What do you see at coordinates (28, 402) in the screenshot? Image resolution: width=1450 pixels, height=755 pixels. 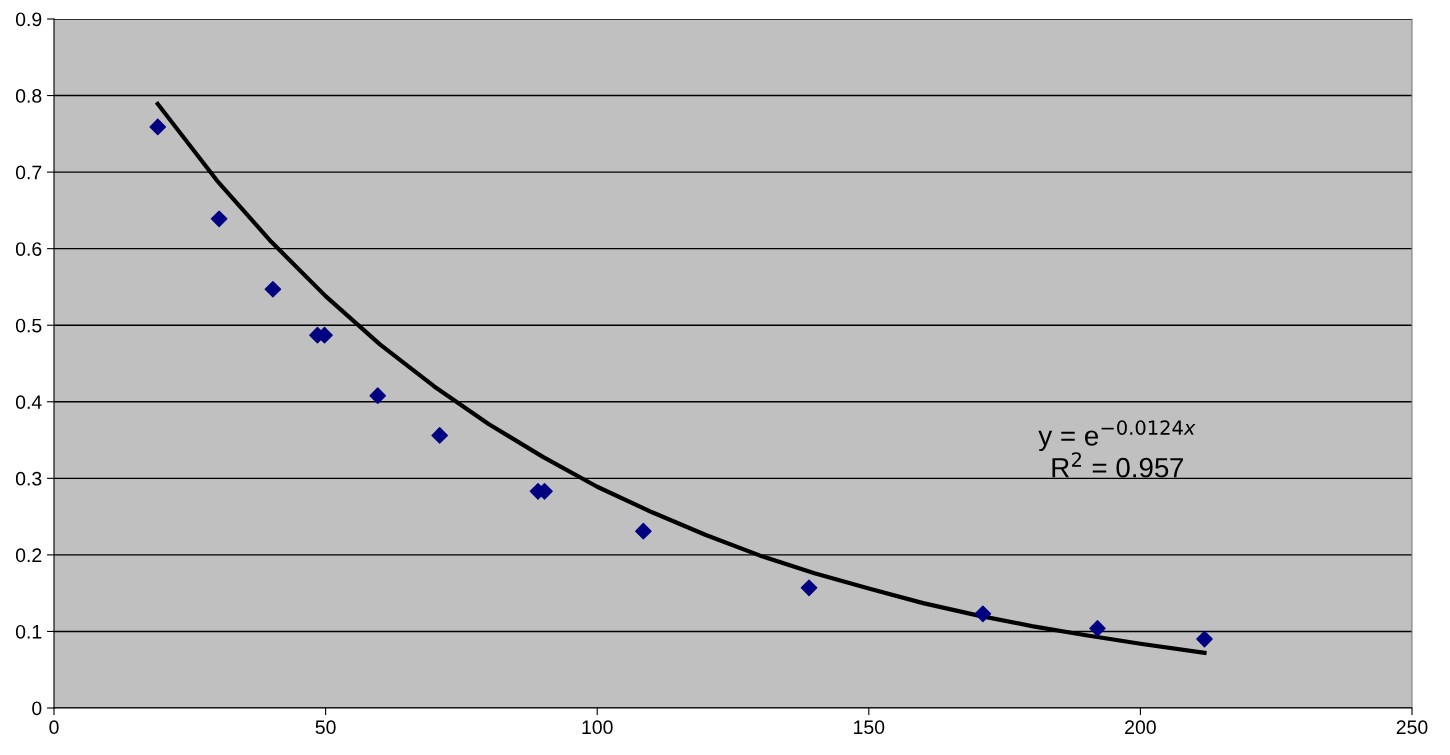 I see `y-tick-label: 0.4` at bounding box center [28, 402].